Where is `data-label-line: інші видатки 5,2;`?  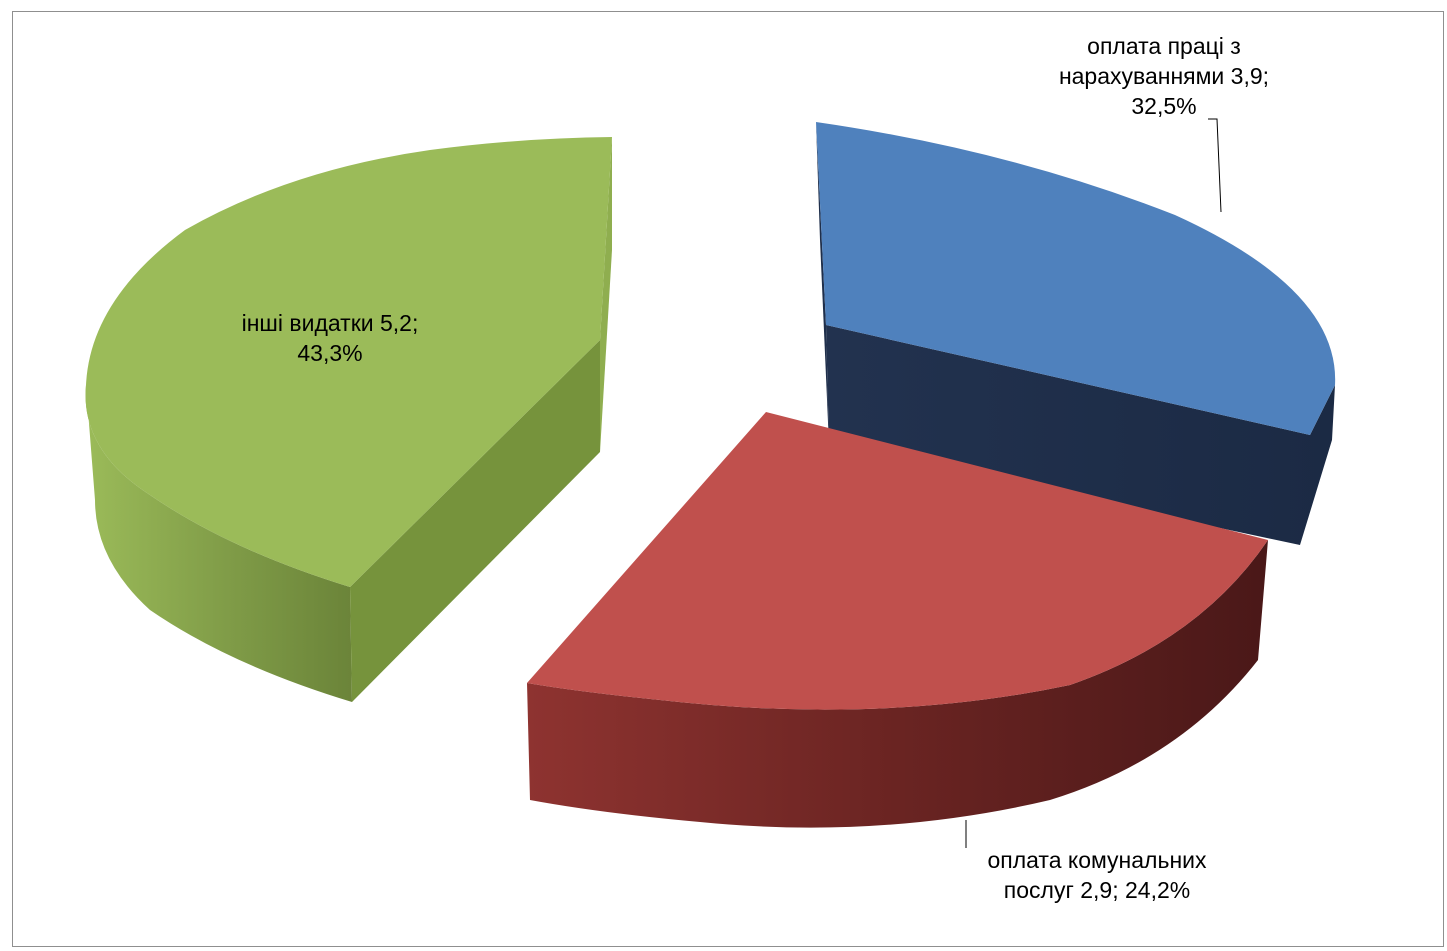 data-label-line: інші видатки 5,2; is located at coordinates (330, 323).